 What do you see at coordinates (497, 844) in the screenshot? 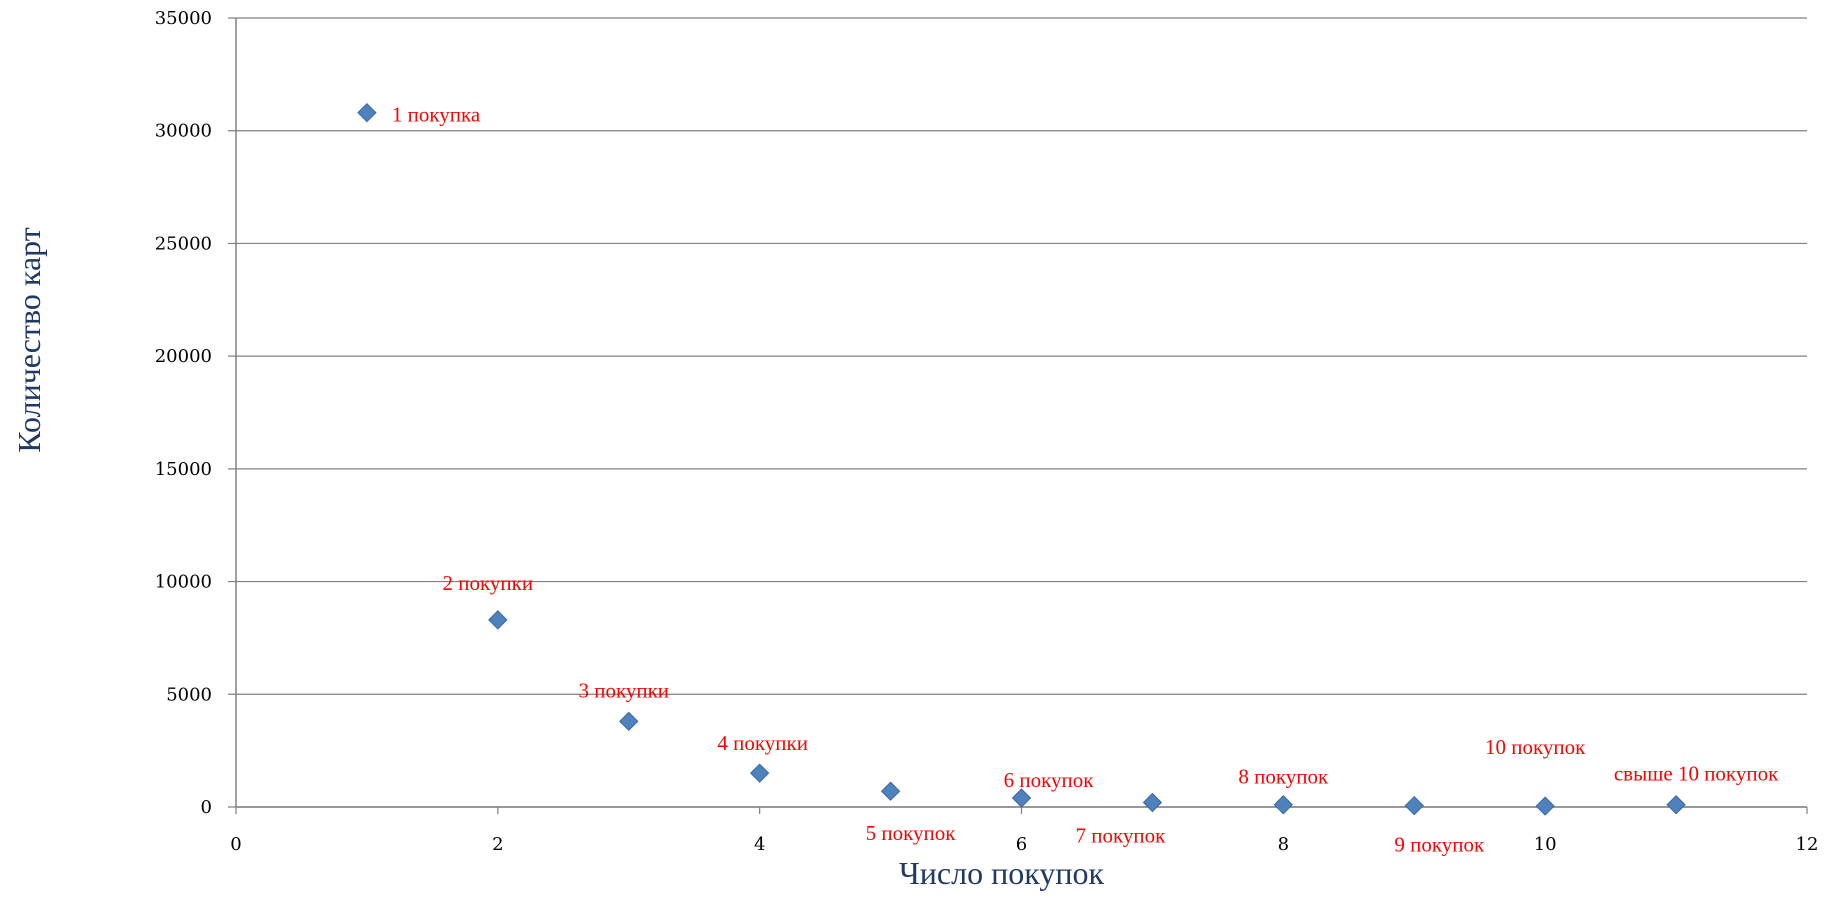
I see `x-tick-label: 2` at bounding box center [497, 844].